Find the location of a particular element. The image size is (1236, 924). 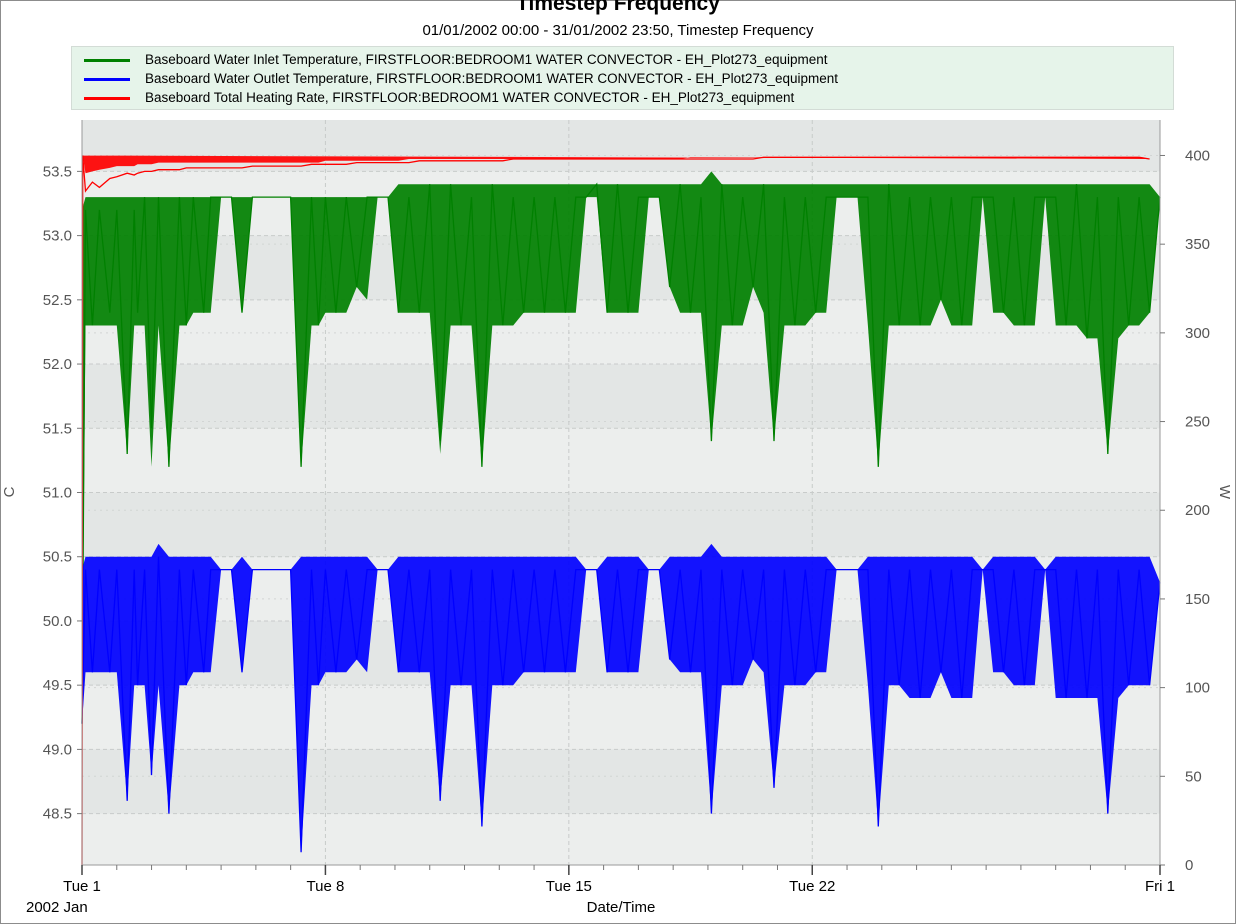

x-axis-title: Date/Time is located at coordinates (621, 907).